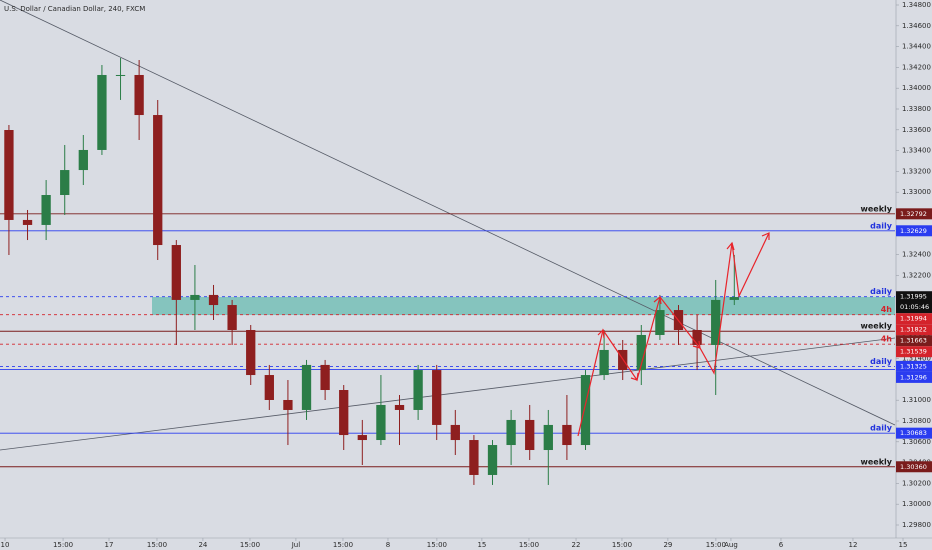 The width and height of the screenshot is (932, 550). I want to click on y-tick-label: 1.33000, so click(916, 192).